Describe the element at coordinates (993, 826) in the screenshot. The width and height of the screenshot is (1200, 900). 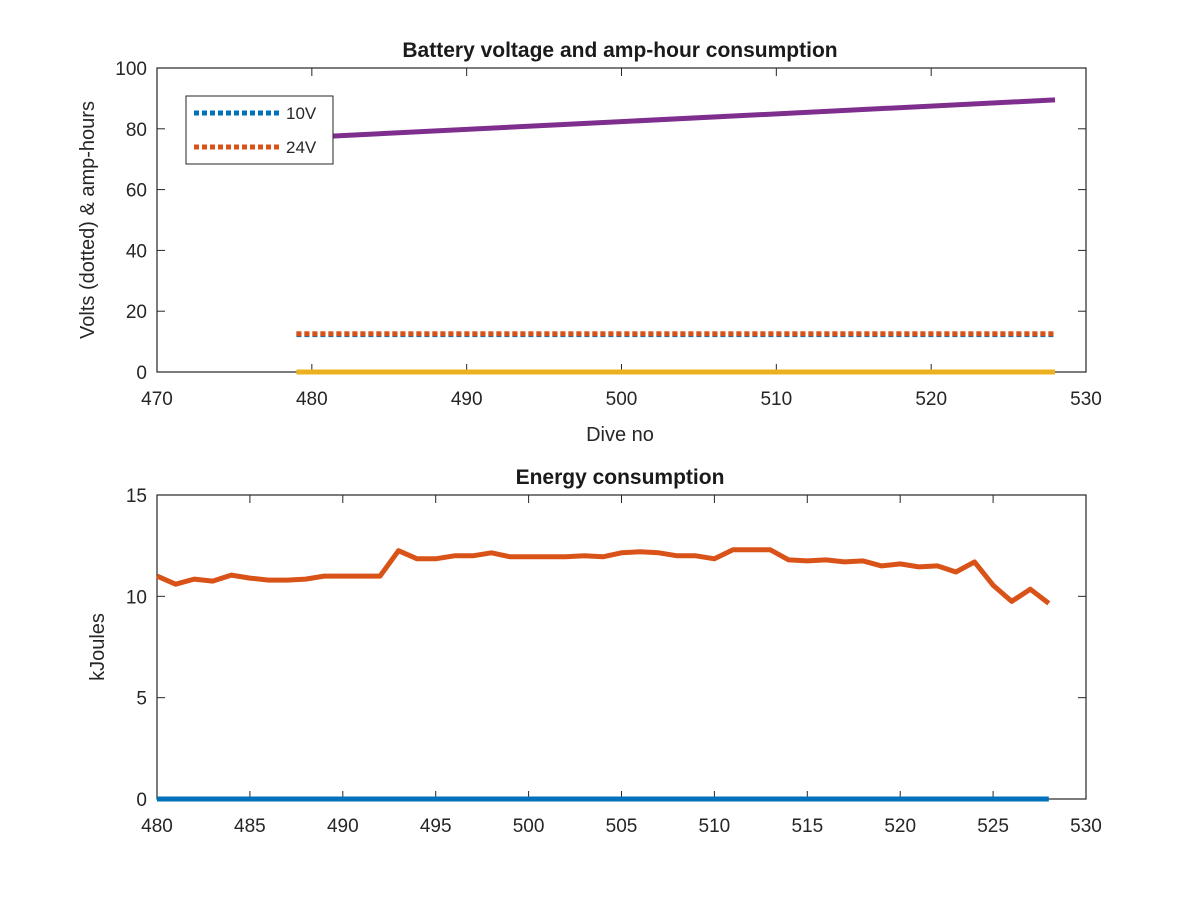
I see `x-tick-label: 525` at that location.